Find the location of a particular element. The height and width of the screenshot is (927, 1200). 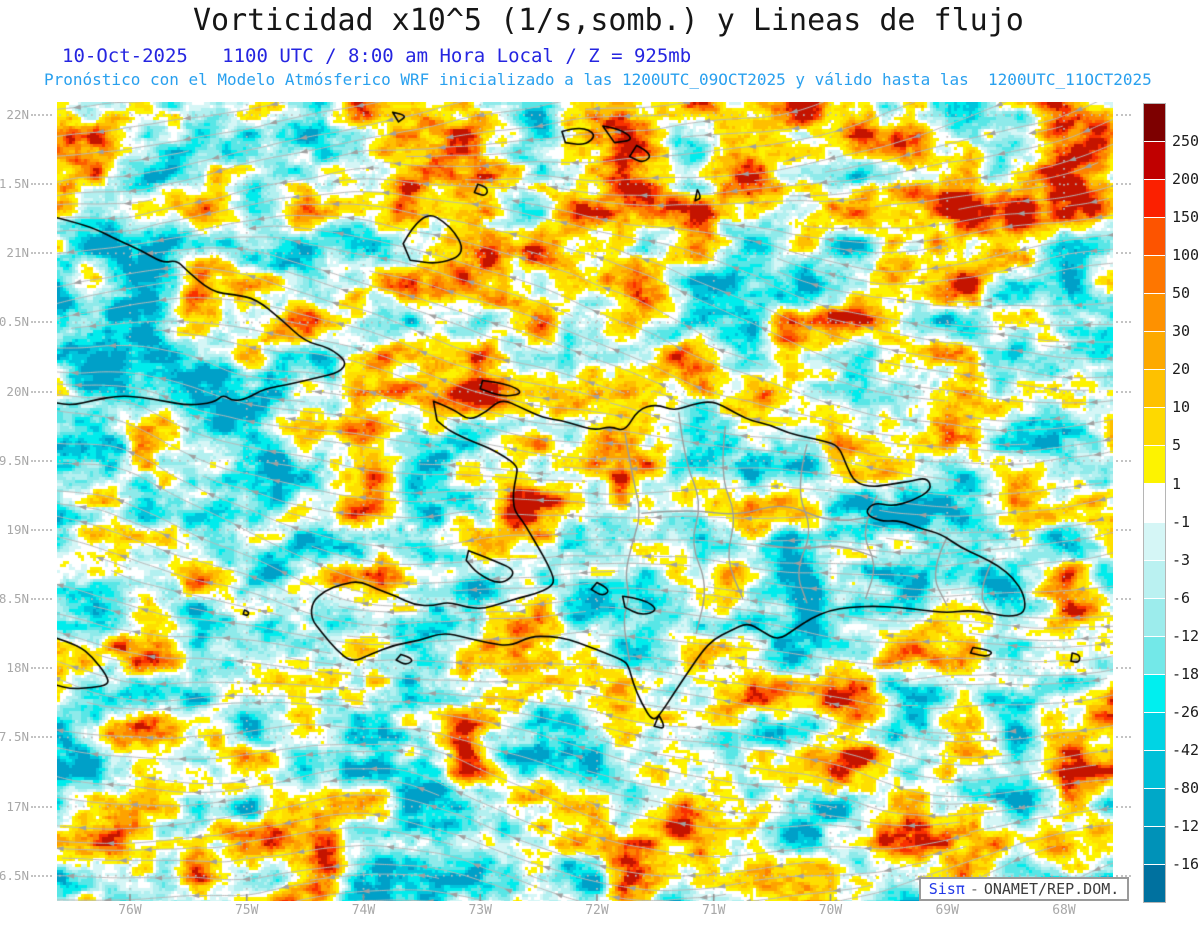

lat-tick-label: 8.5N is located at coordinates (14, 599).